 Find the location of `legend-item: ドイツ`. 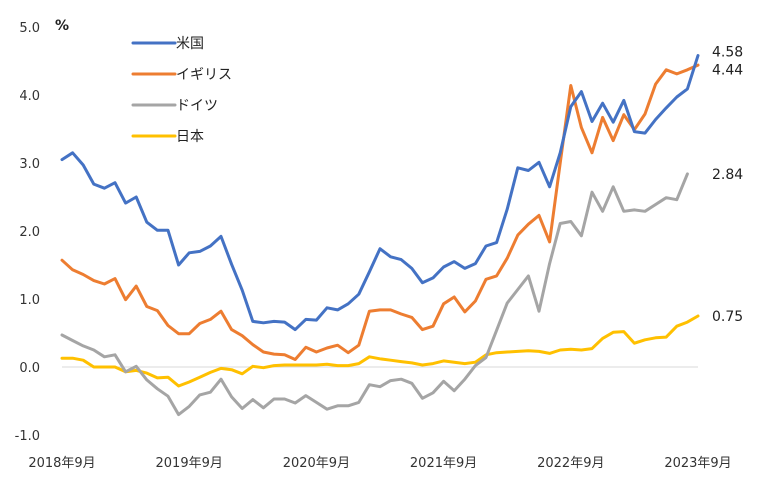

legend-item: ドイツ is located at coordinates (174, 106).